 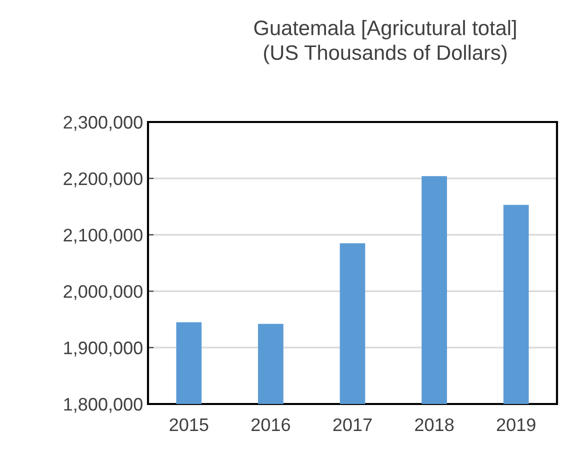 What do you see at coordinates (103, 292) in the screenshot?
I see `y-tick-label: 2,000,000` at bounding box center [103, 292].